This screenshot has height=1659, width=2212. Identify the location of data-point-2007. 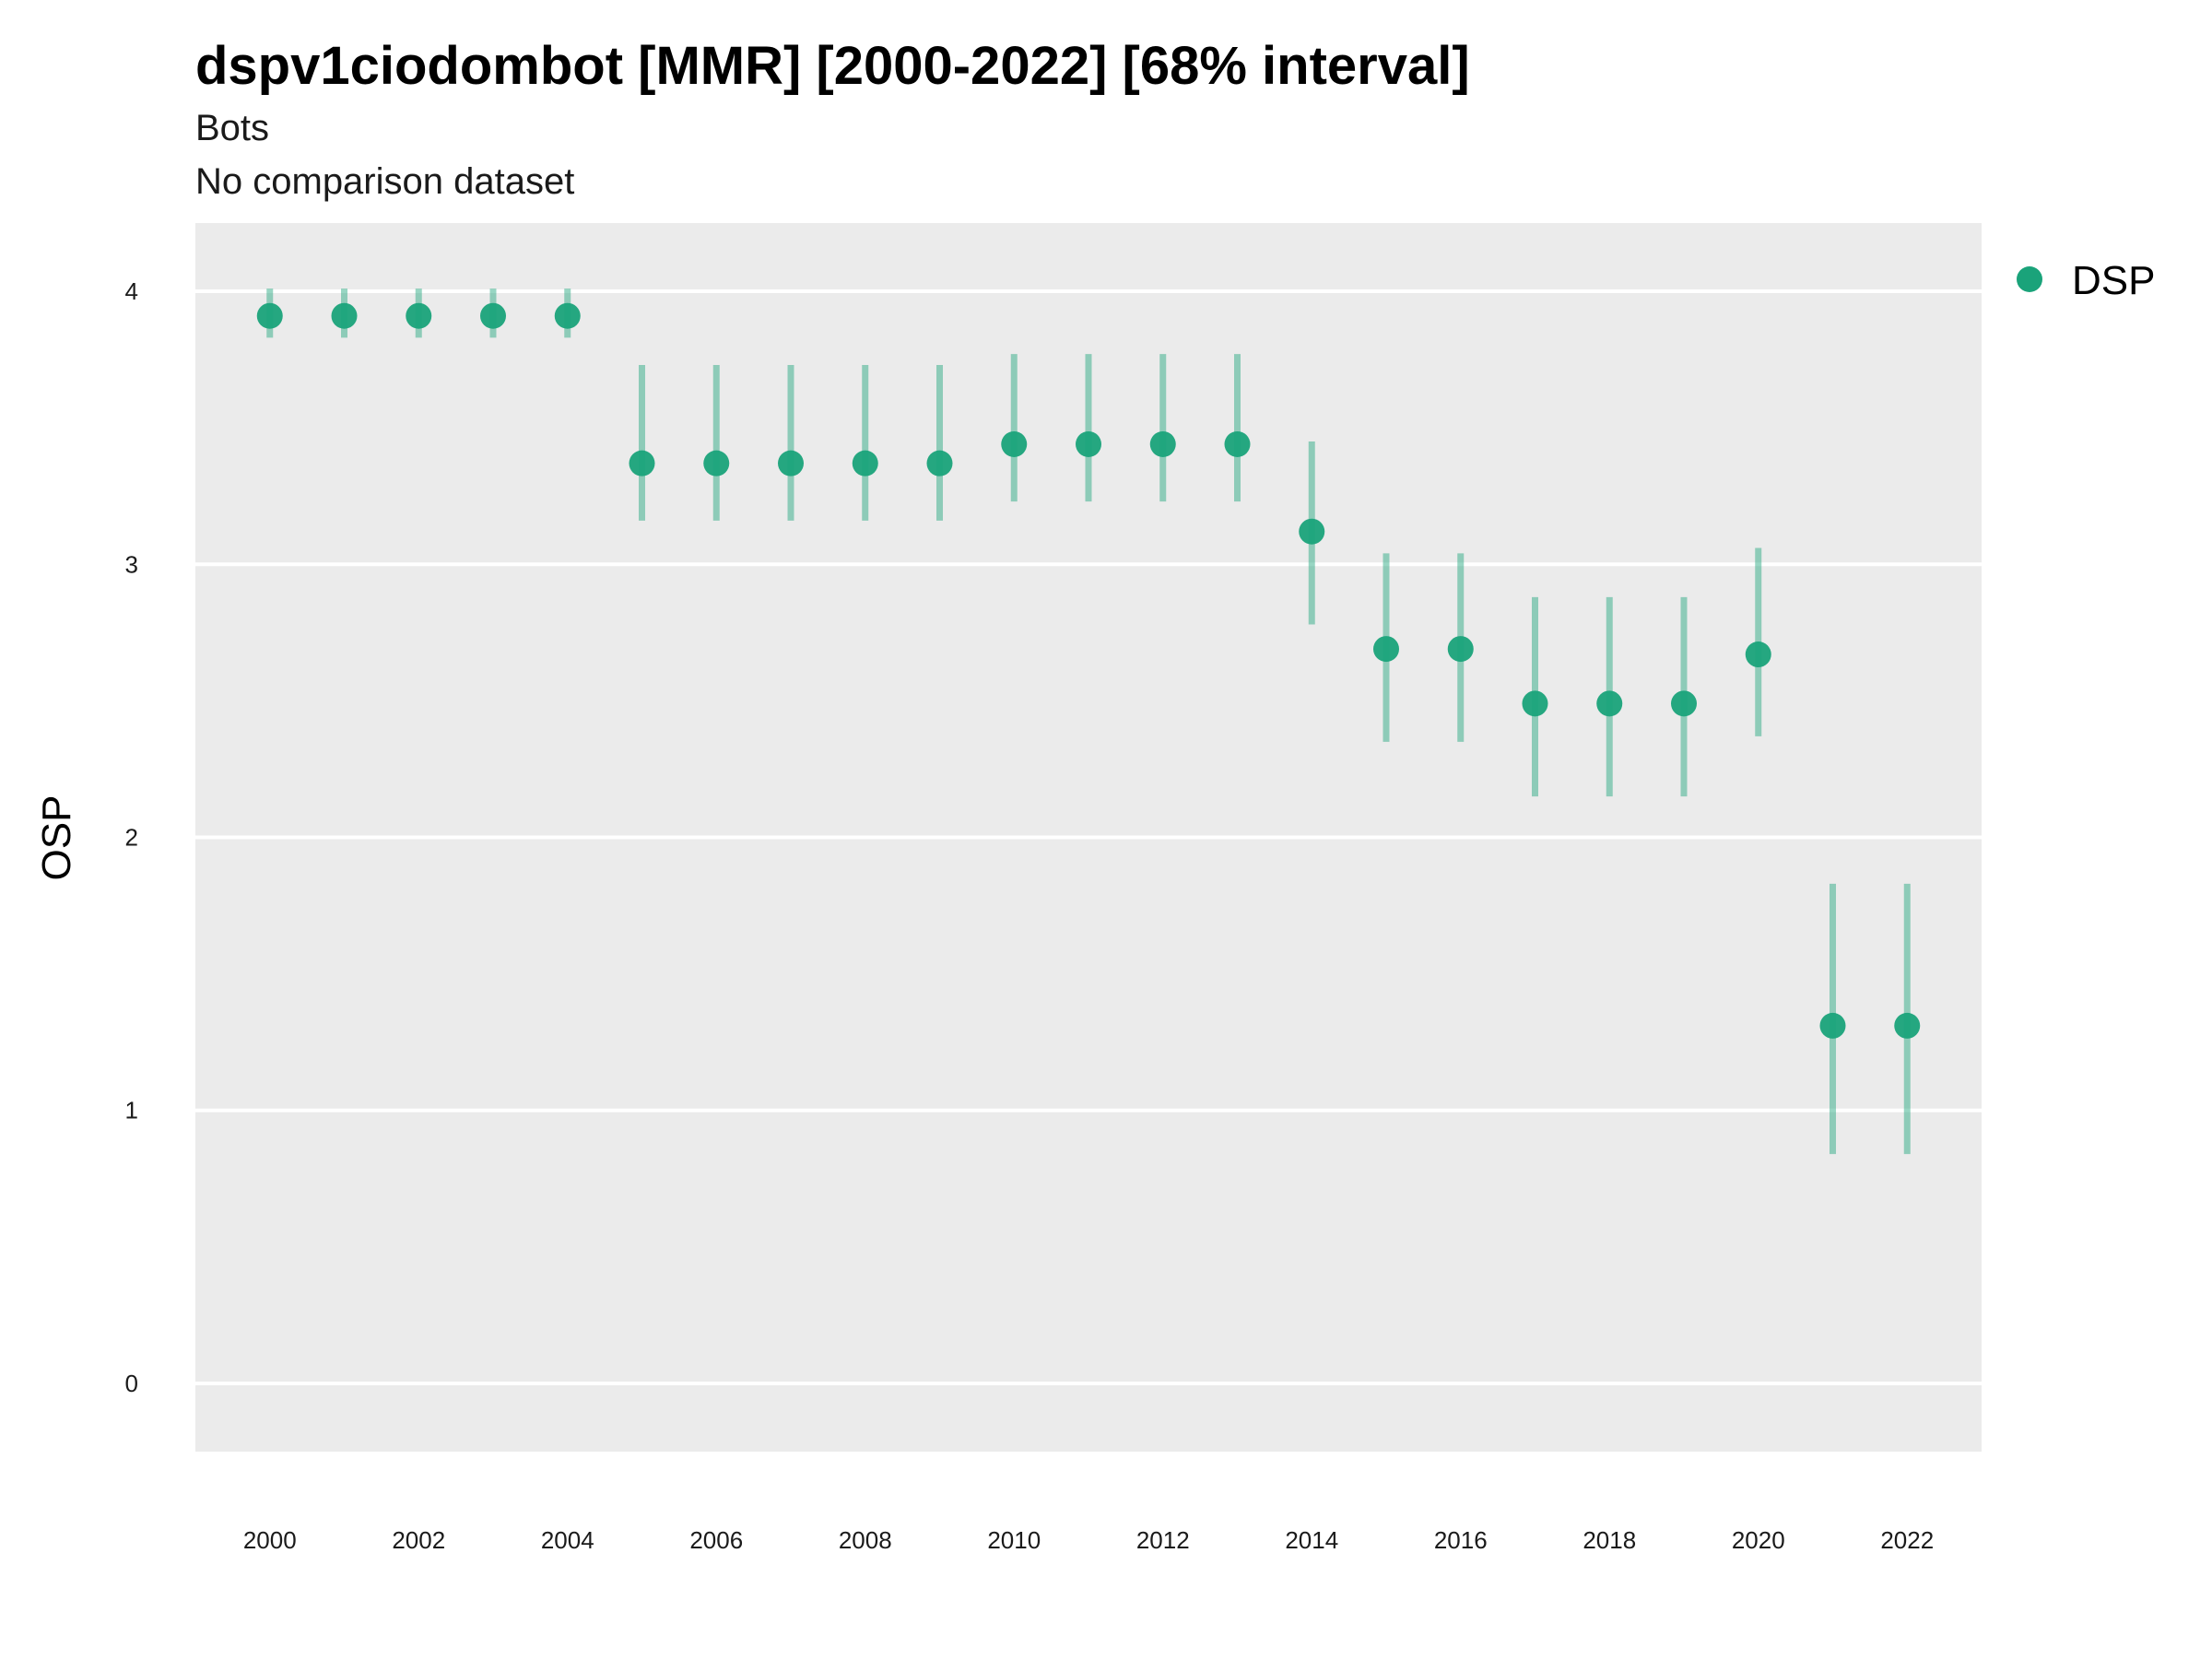
(791, 463).